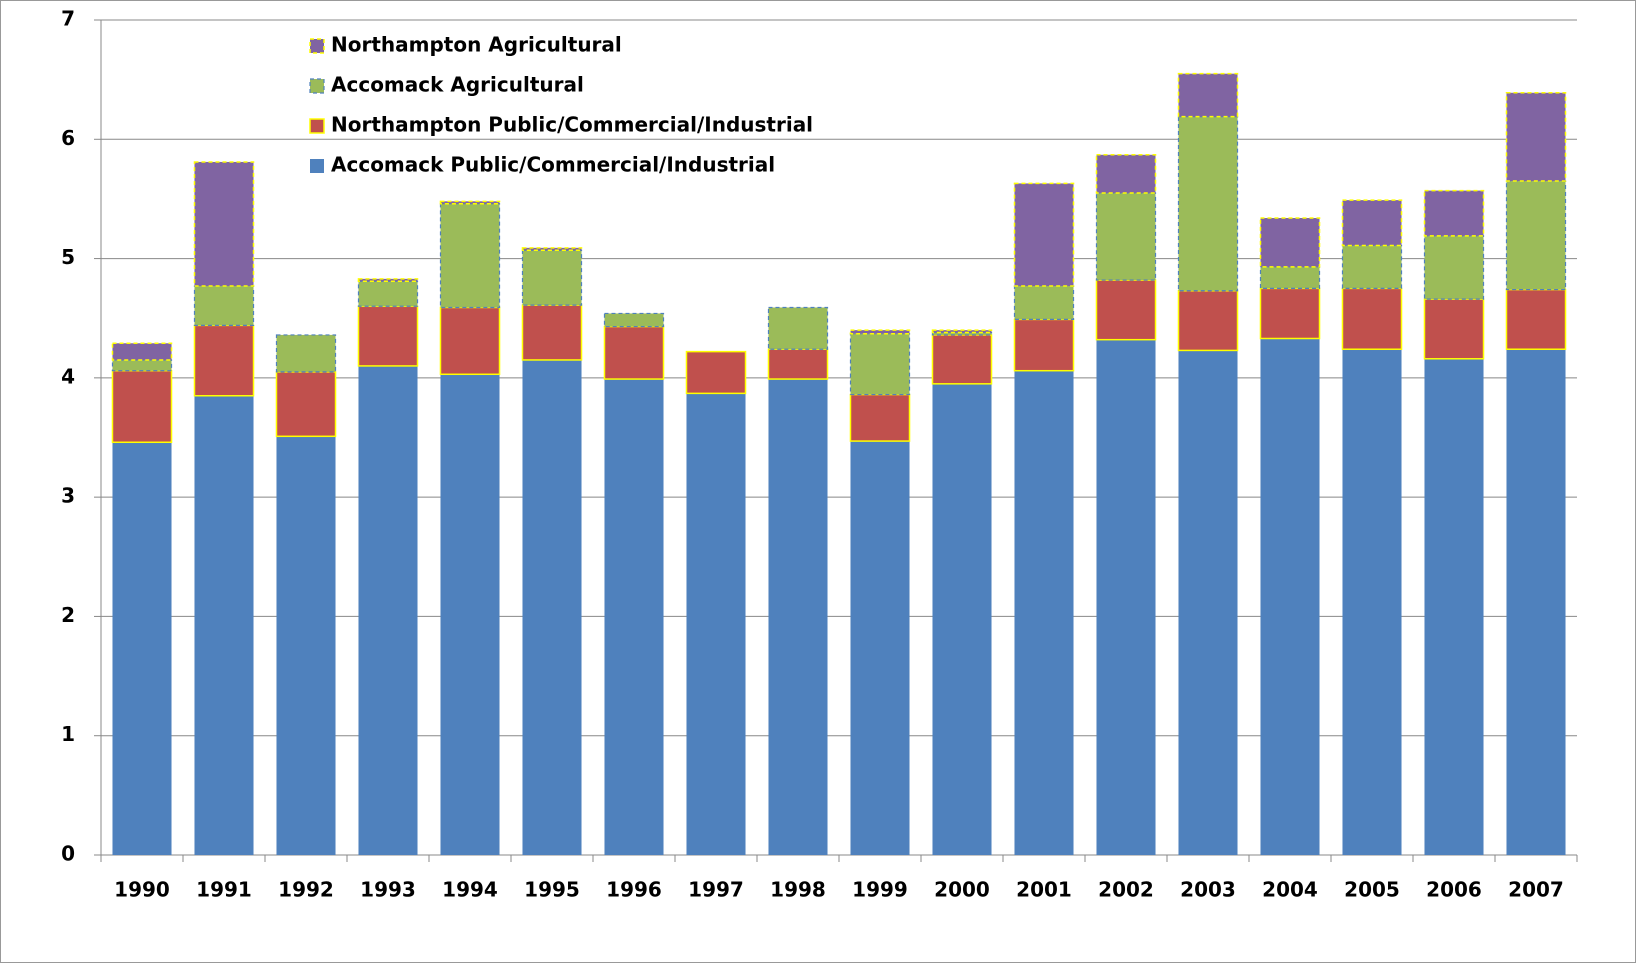 The image size is (1636, 967). Describe the element at coordinates (68, 615) in the screenshot. I see `y-tick-label: 2` at that location.